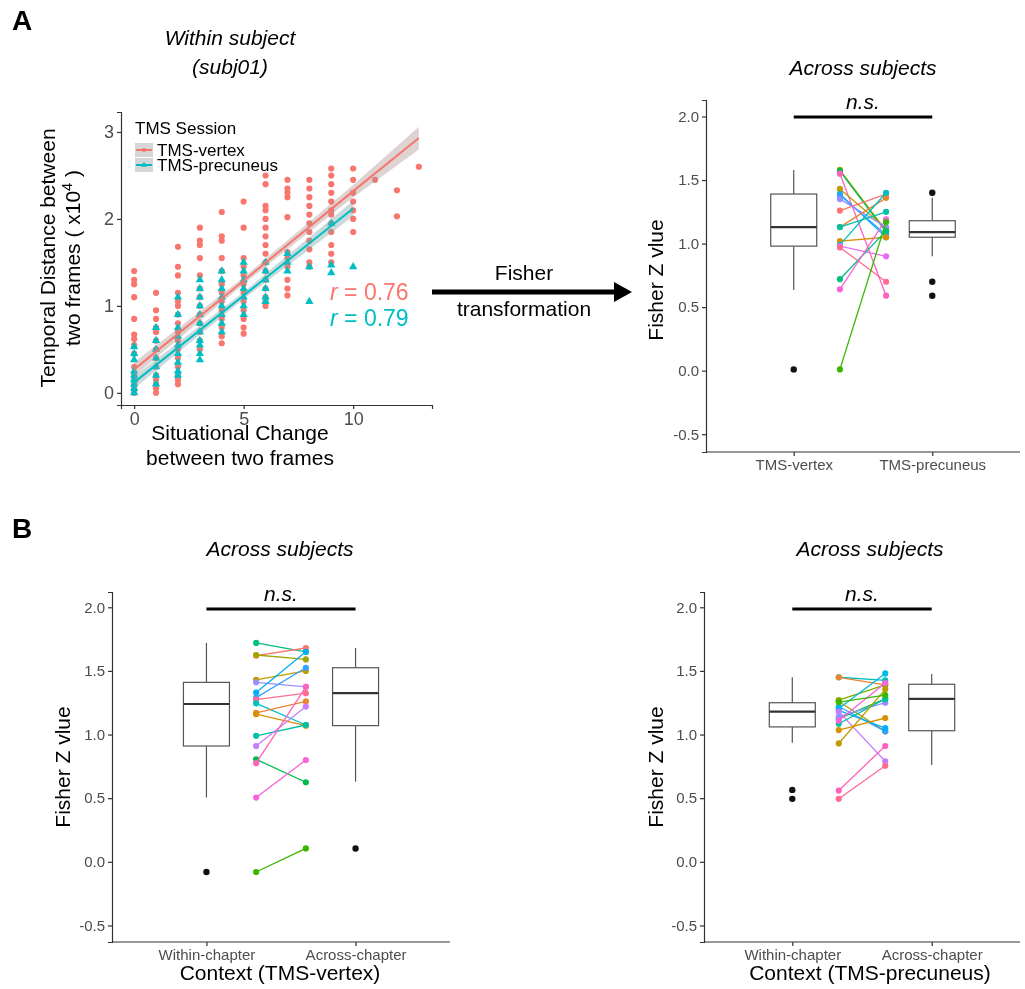 This screenshot has width=1025, height=989. What do you see at coordinates (134, 418) in the screenshot?
I see `x-tick-label: 0` at bounding box center [134, 418].